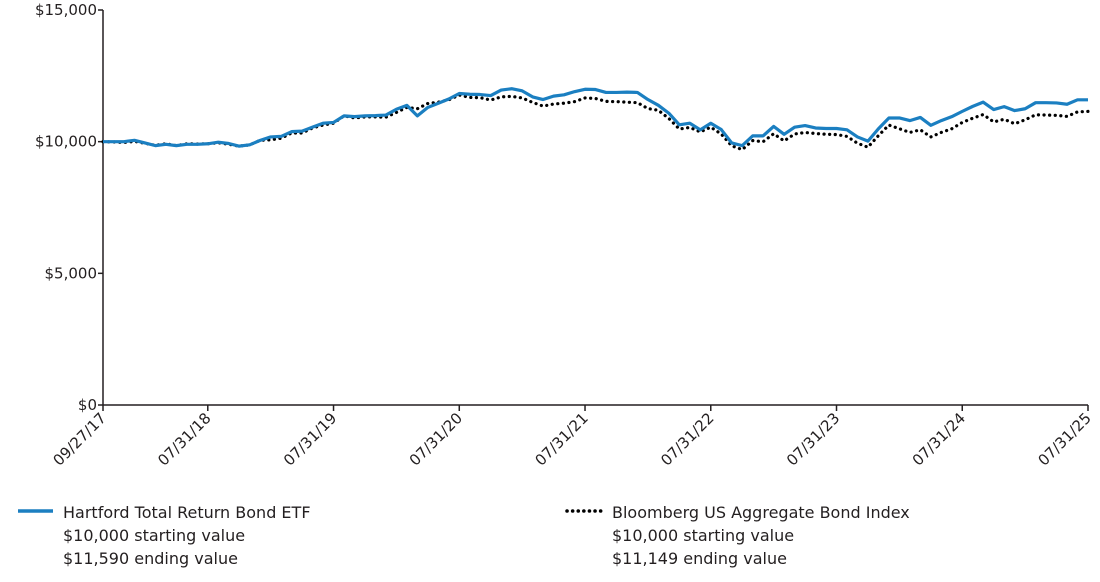 Image resolution: width=1100 pixels, height=582 pixels. I want to click on x-tick-label: 07/31/22, so click(687, 439).